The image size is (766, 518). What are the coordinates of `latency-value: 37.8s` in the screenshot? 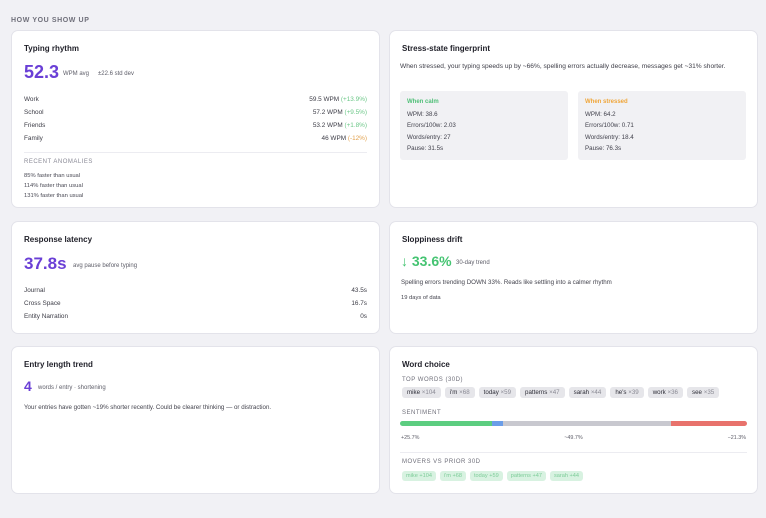 It's located at (45, 263).